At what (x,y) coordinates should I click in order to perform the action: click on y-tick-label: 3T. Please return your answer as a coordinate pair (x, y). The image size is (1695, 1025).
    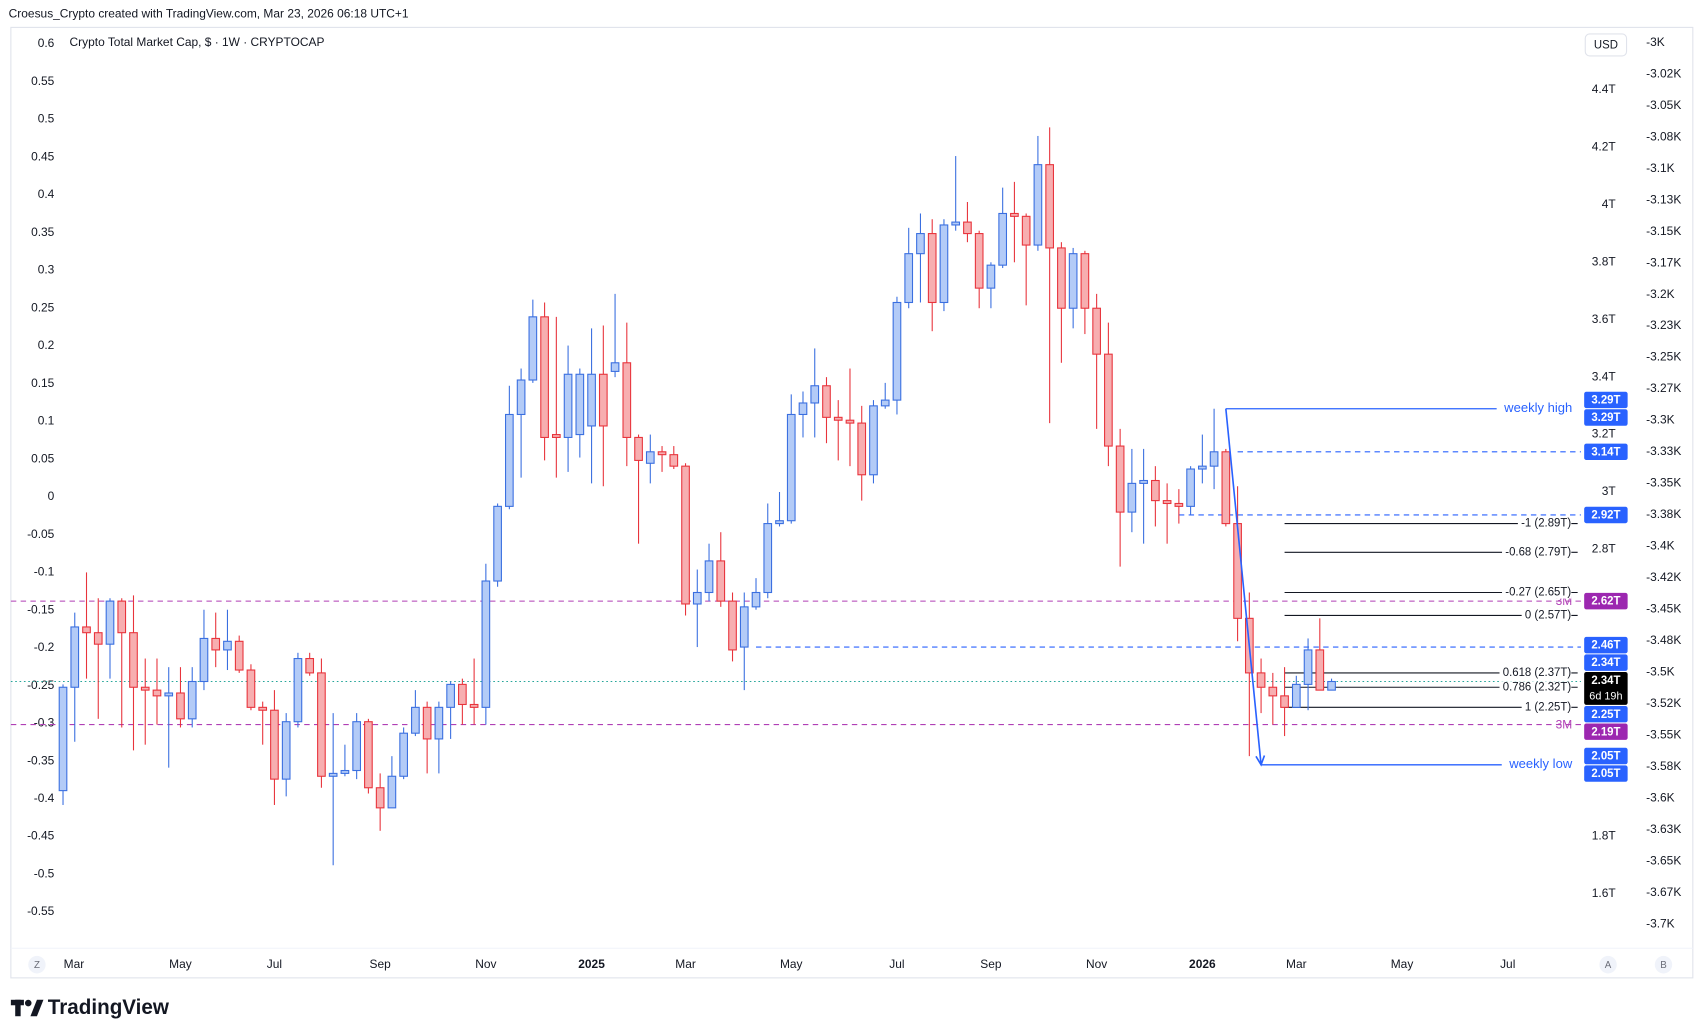
    Looking at the image, I should click on (1609, 491).